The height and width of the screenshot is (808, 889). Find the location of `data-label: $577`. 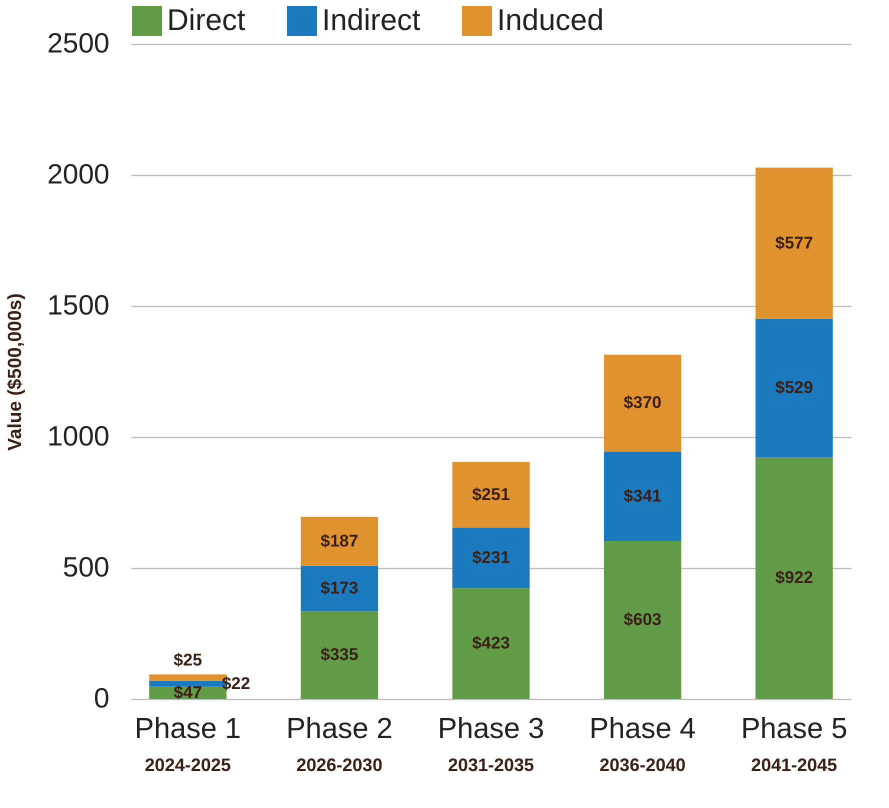

data-label: $577 is located at coordinates (794, 242).